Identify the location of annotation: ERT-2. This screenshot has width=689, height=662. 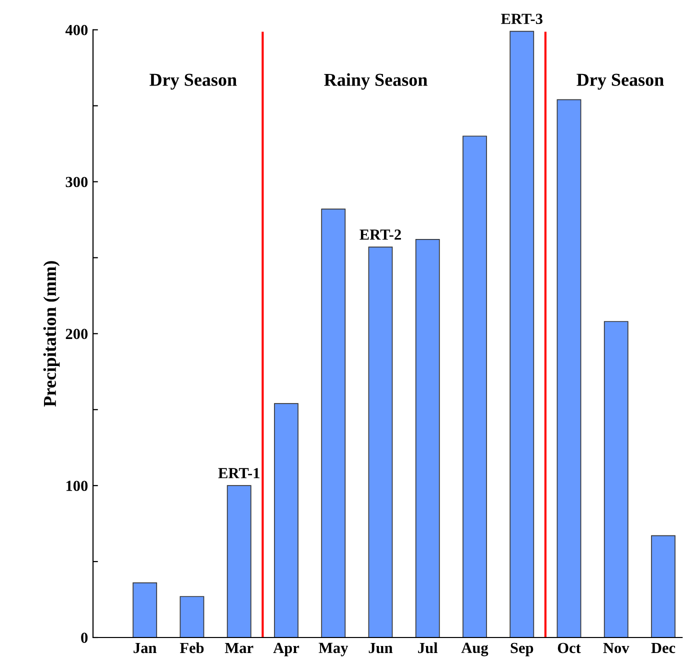
(380, 235).